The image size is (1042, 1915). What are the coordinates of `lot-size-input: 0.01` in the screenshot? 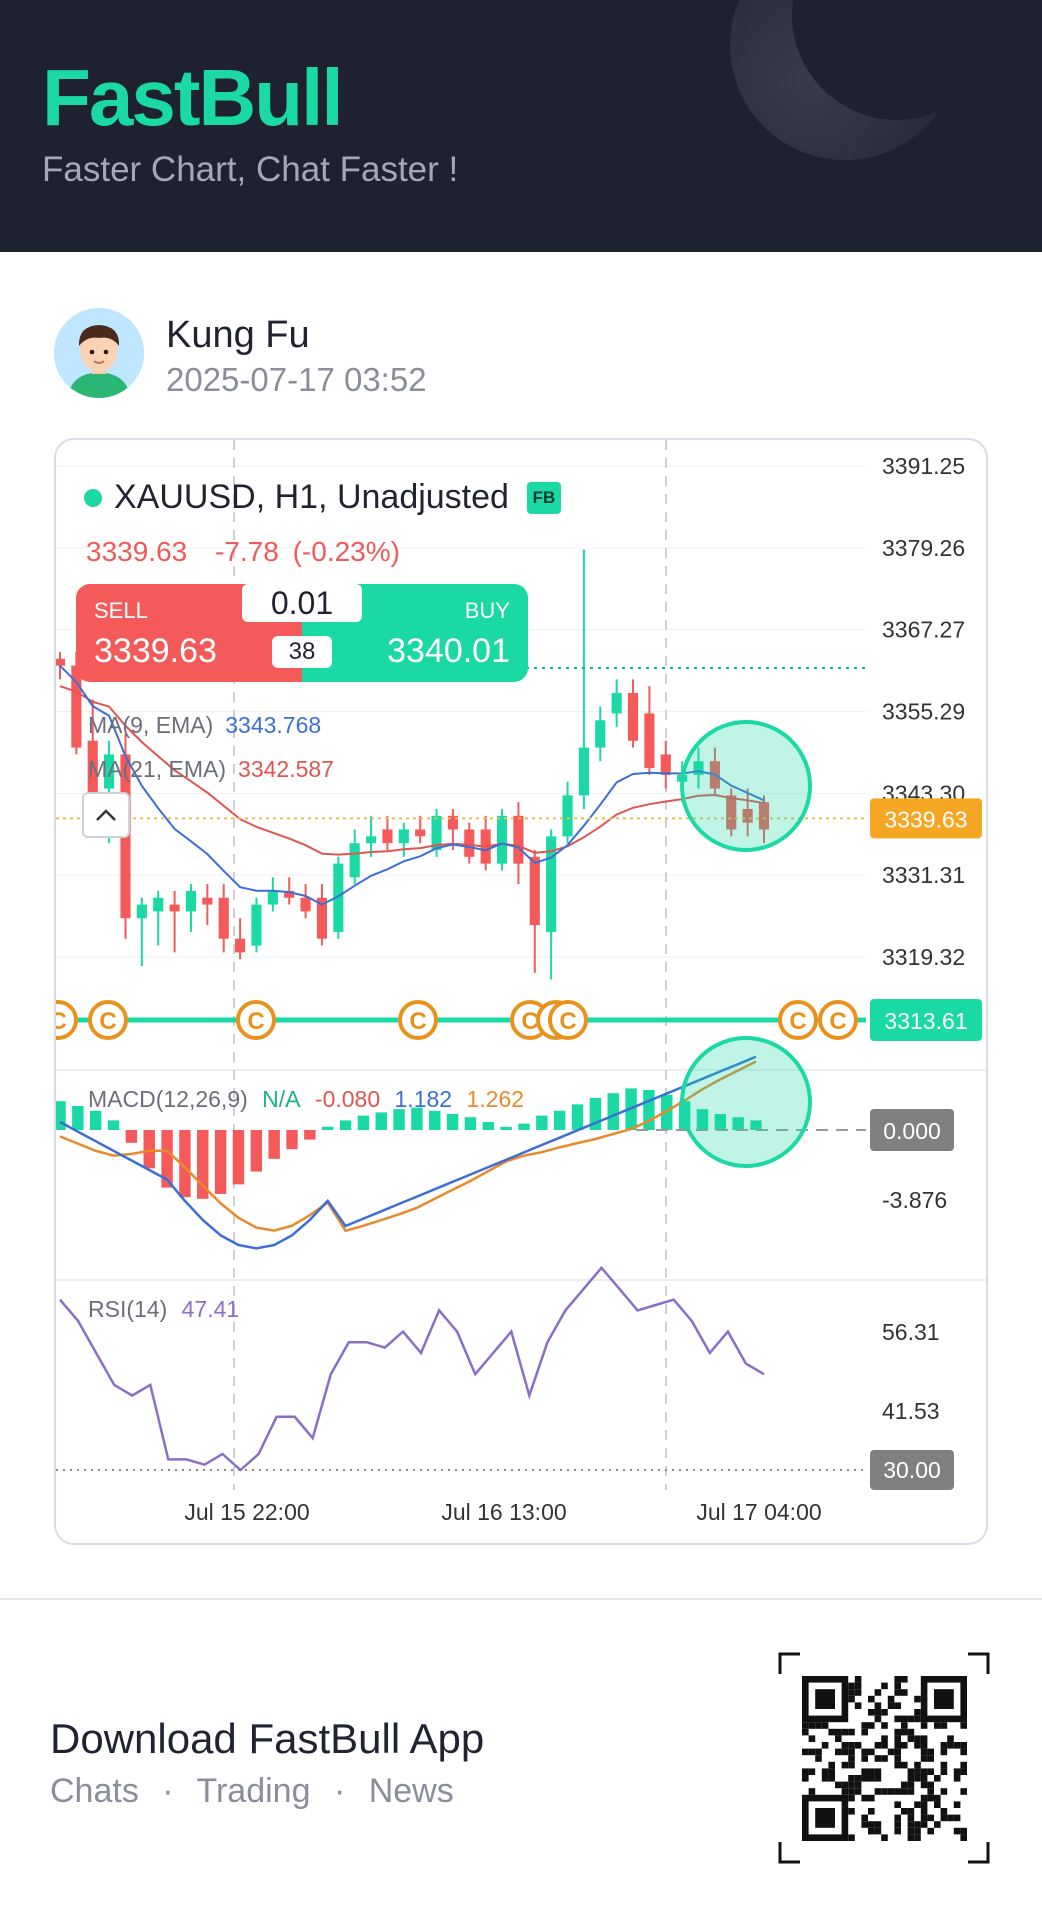 It's located at (302, 603).